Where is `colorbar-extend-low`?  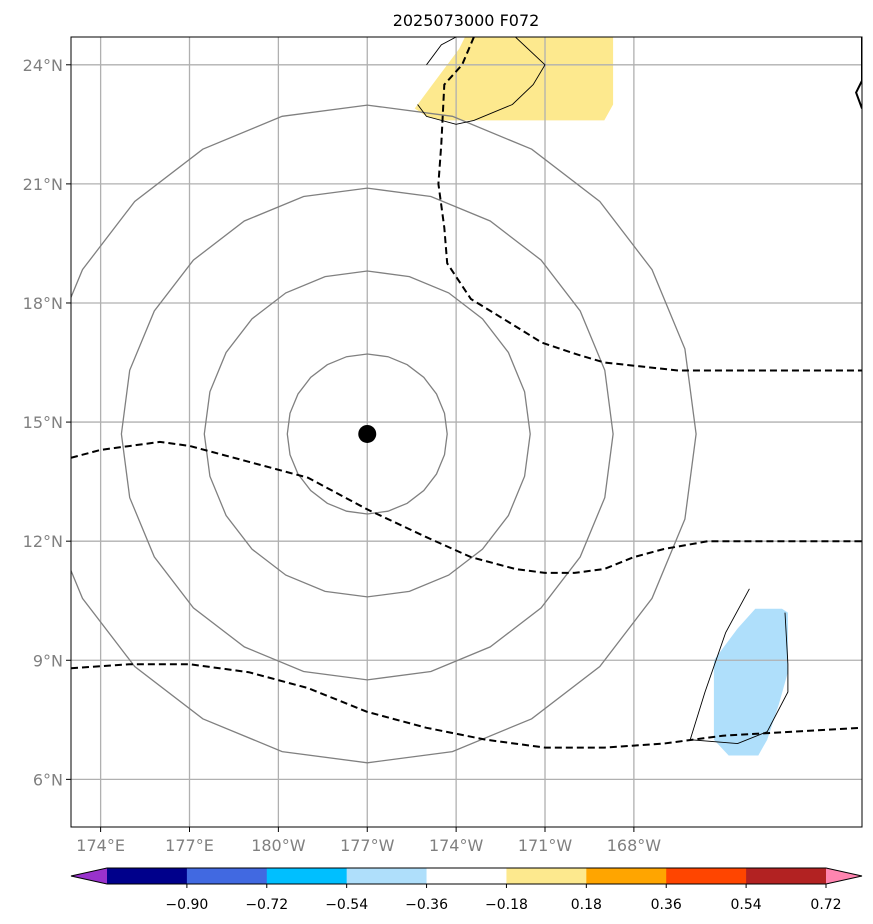
colorbar-extend-low is located at coordinates (89, 876).